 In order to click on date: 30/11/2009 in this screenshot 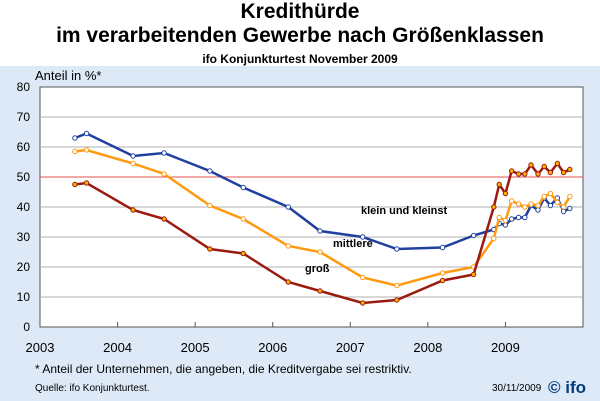, I will do `click(517, 388)`.